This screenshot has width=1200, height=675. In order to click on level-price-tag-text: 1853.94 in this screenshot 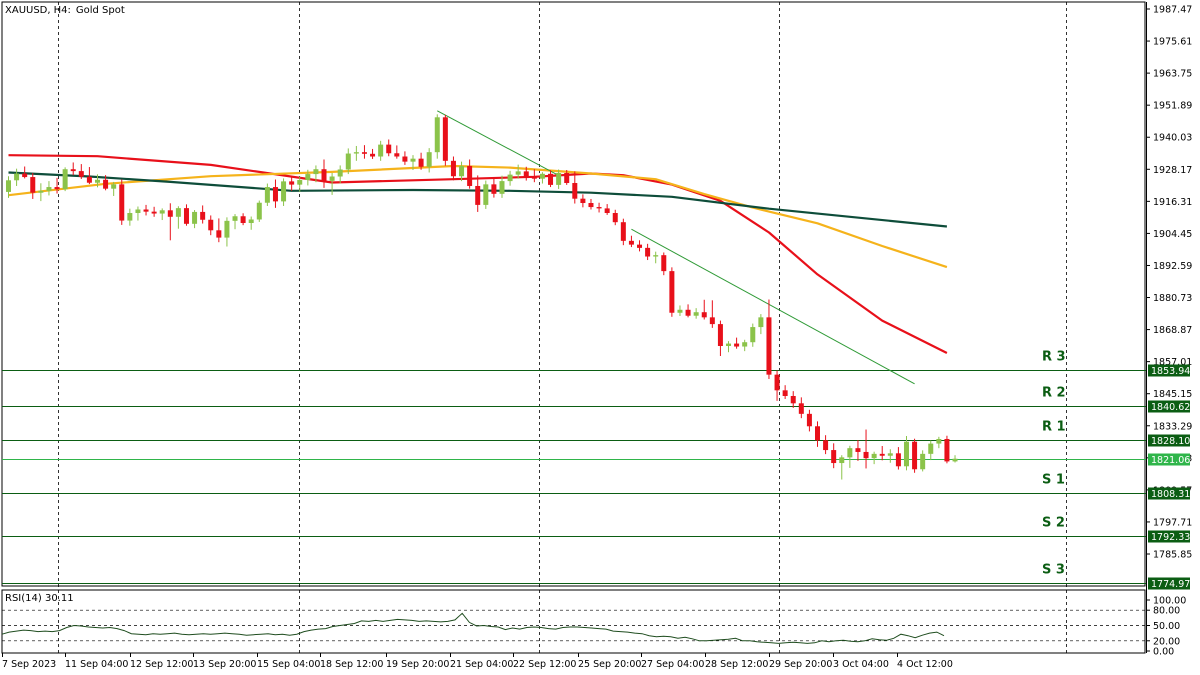, I will do `click(1170, 371)`.